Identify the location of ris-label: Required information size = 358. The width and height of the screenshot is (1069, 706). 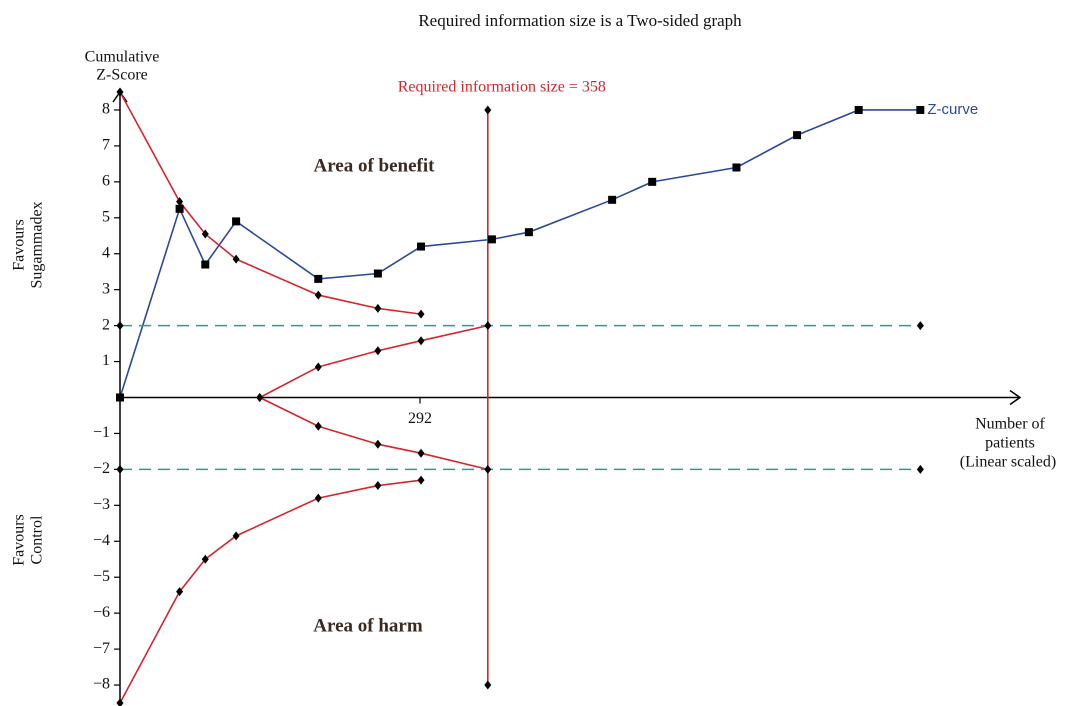
(502, 87).